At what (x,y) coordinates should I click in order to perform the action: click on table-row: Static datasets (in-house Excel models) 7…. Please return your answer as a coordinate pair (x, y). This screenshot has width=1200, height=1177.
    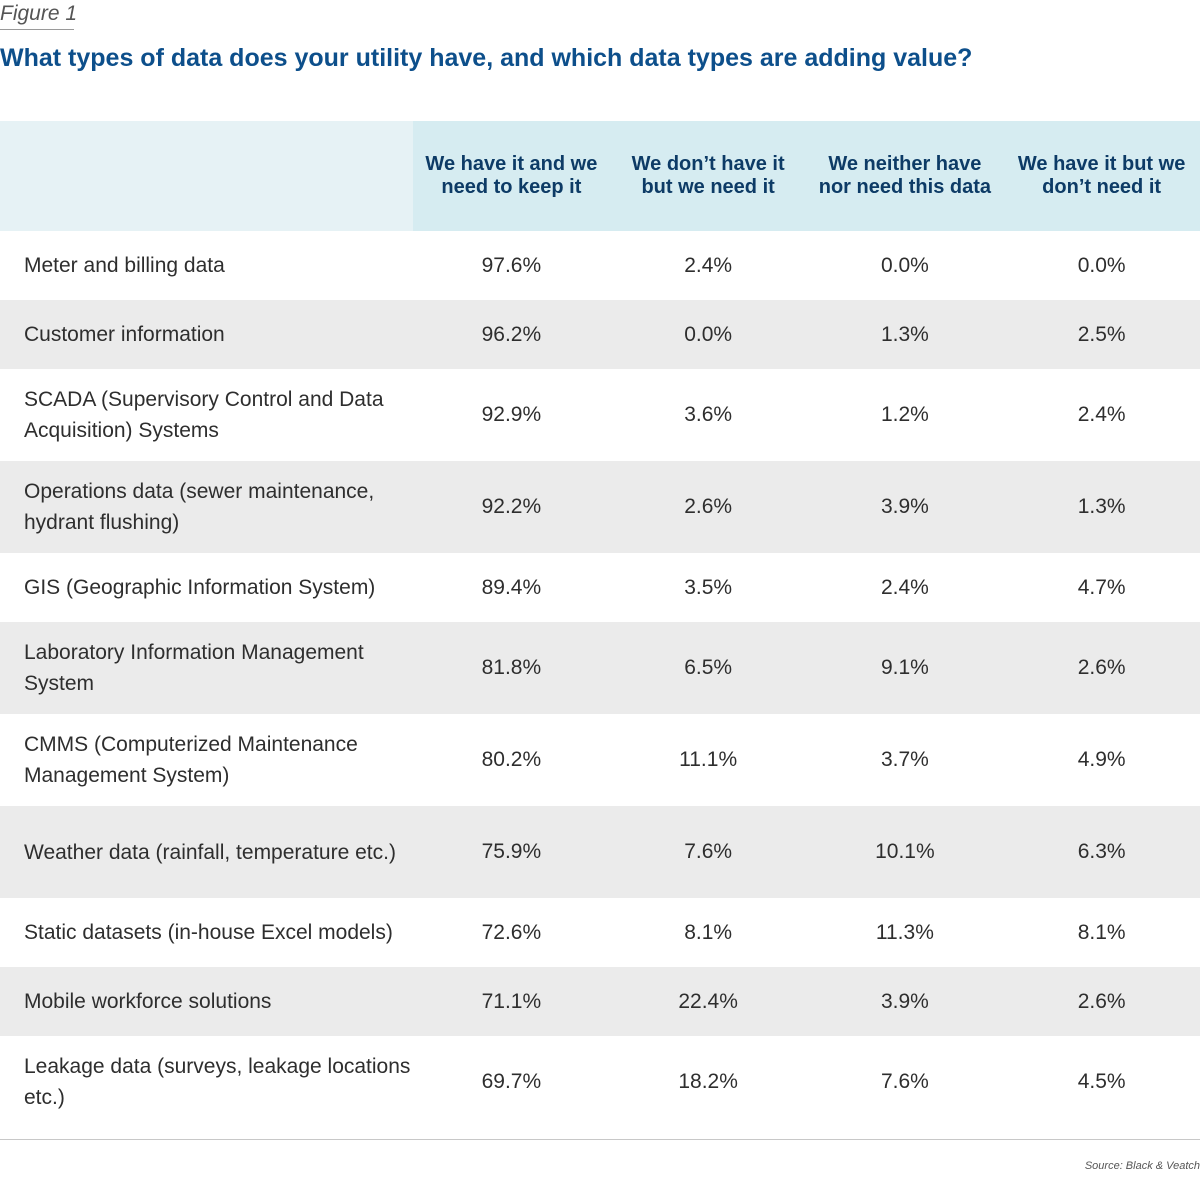
    Looking at the image, I should click on (600, 932).